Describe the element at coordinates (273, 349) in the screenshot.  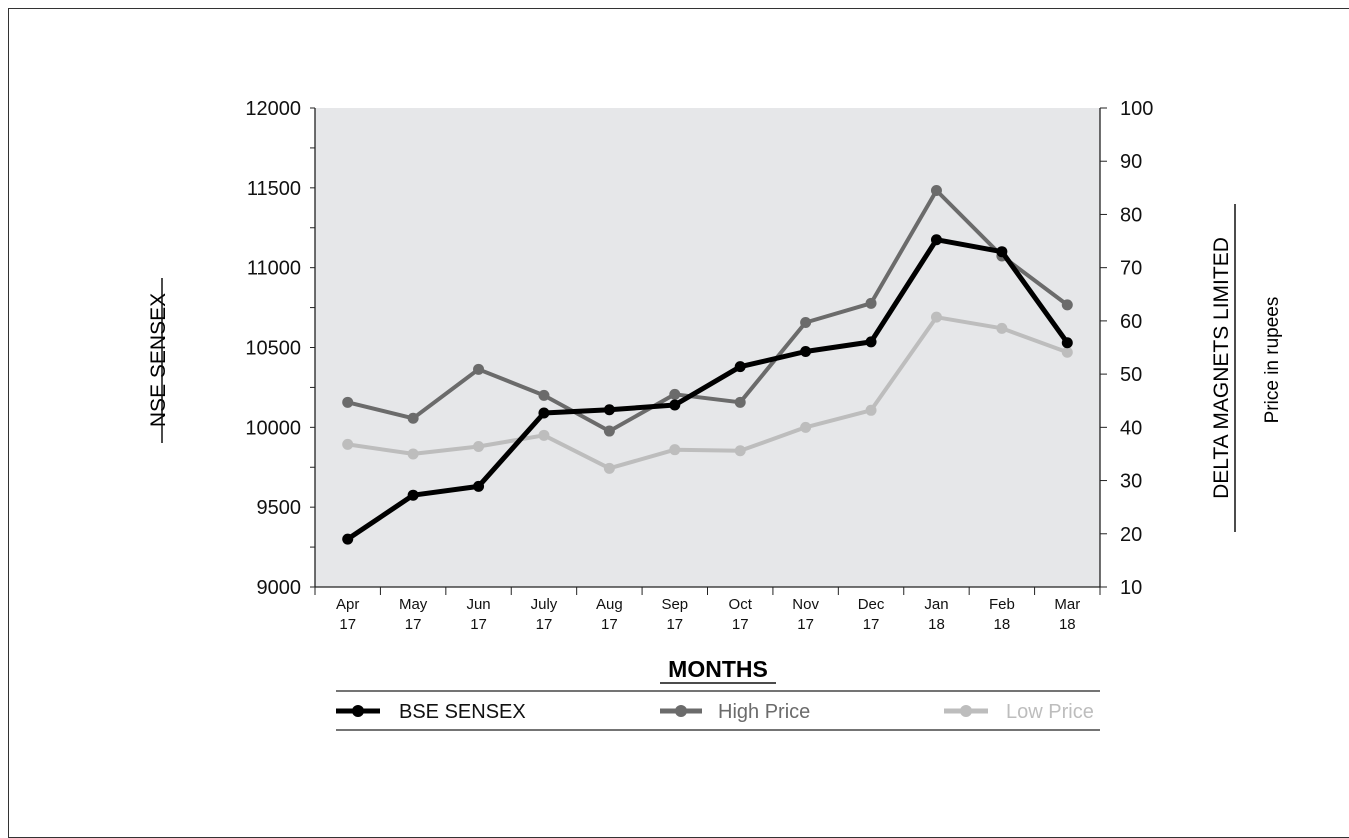
I see `left-tick-label: 10500` at that location.